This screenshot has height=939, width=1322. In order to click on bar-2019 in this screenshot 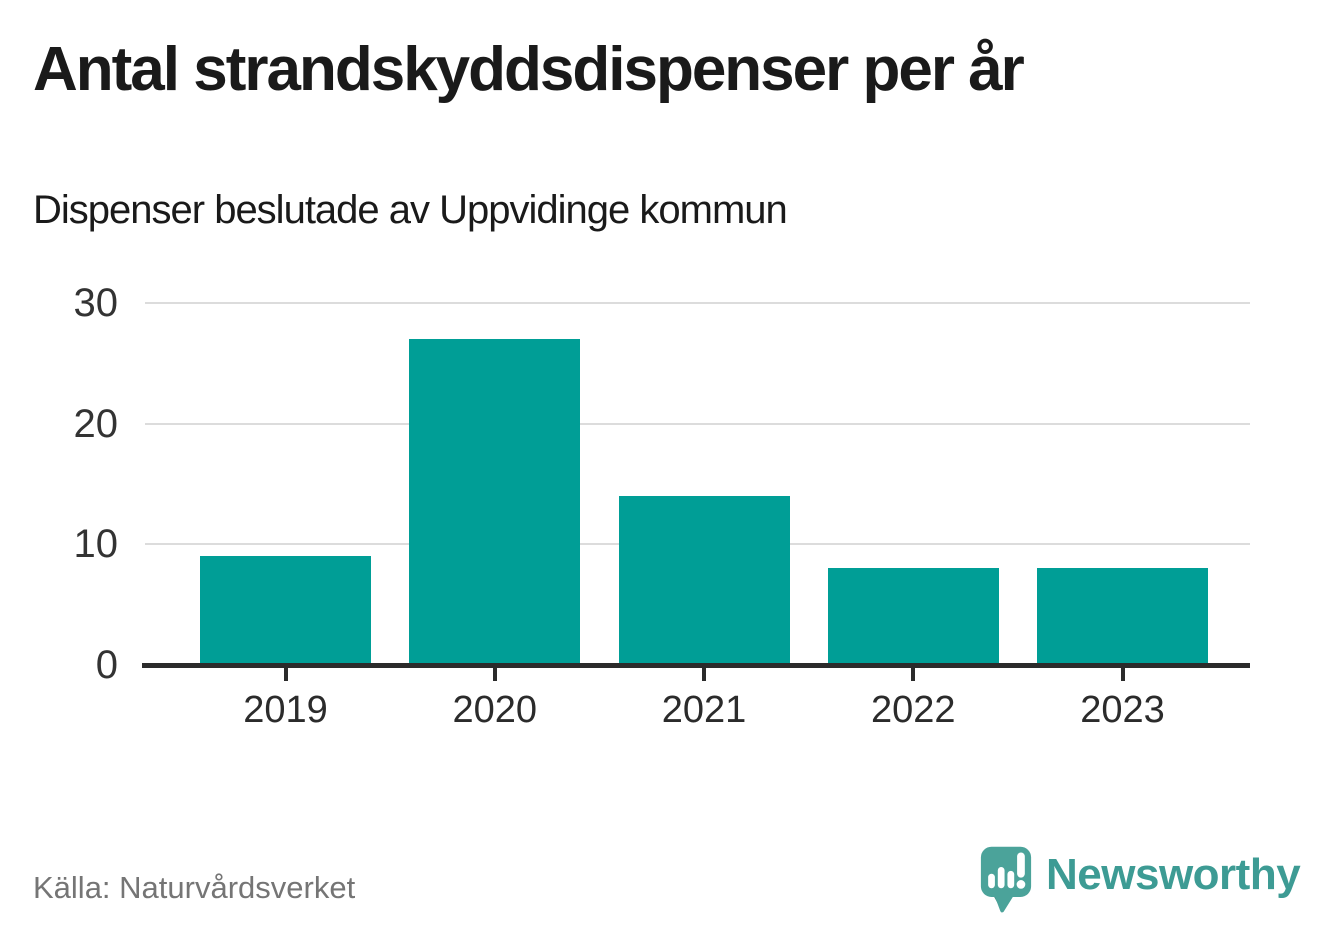, I will do `click(285, 610)`.